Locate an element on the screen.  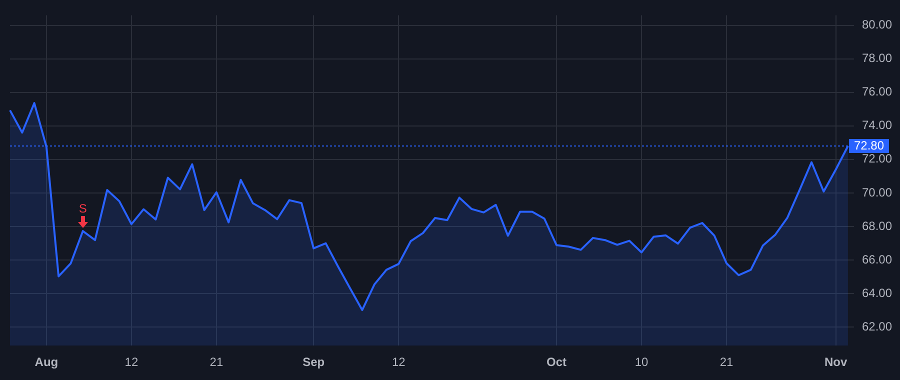
y-tick-label: 72.00 is located at coordinates (877, 159).